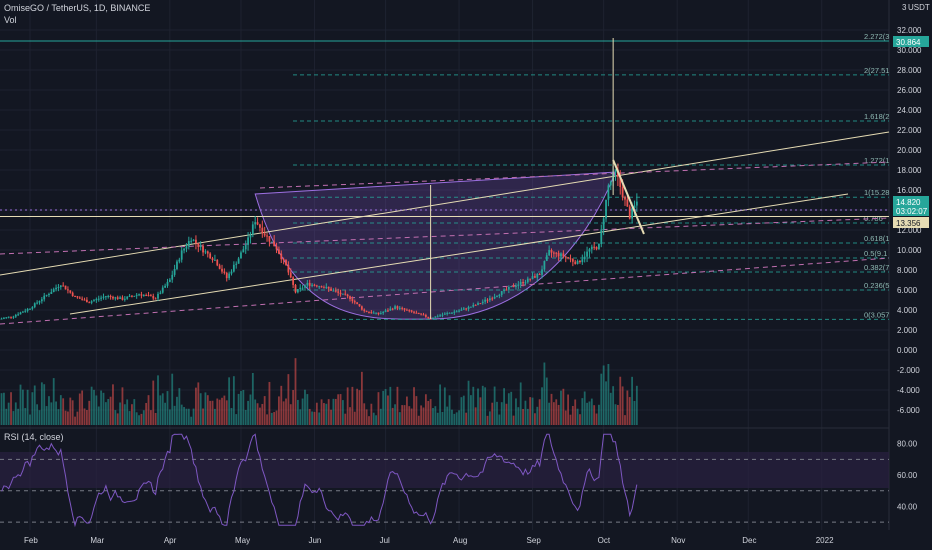 The image size is (932, 550). I want to click on rsi-label: RSI (14, close), so click(34, 437).